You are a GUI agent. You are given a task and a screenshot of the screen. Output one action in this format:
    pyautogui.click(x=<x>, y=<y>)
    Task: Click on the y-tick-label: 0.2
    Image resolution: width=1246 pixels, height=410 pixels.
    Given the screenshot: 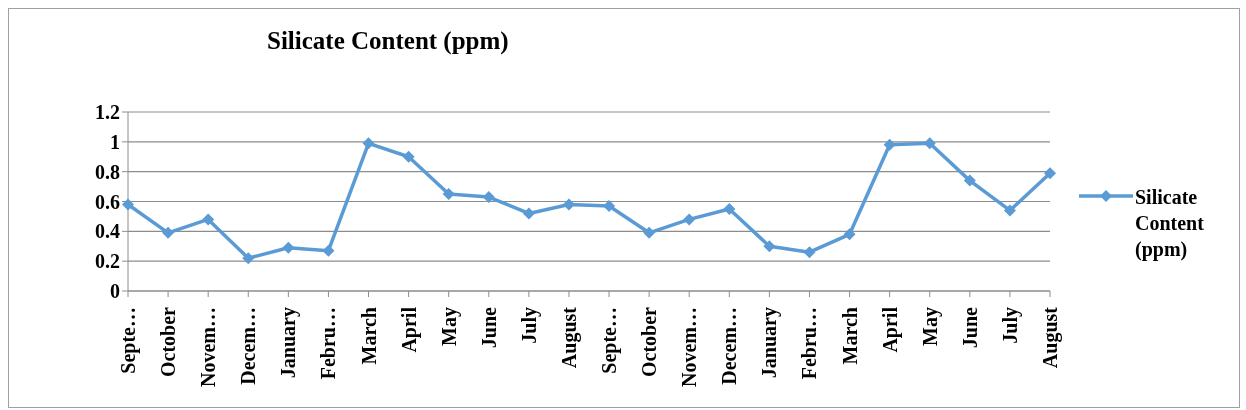 What is the action you would take?
    pyautogui.click(x=107, y=261)
    